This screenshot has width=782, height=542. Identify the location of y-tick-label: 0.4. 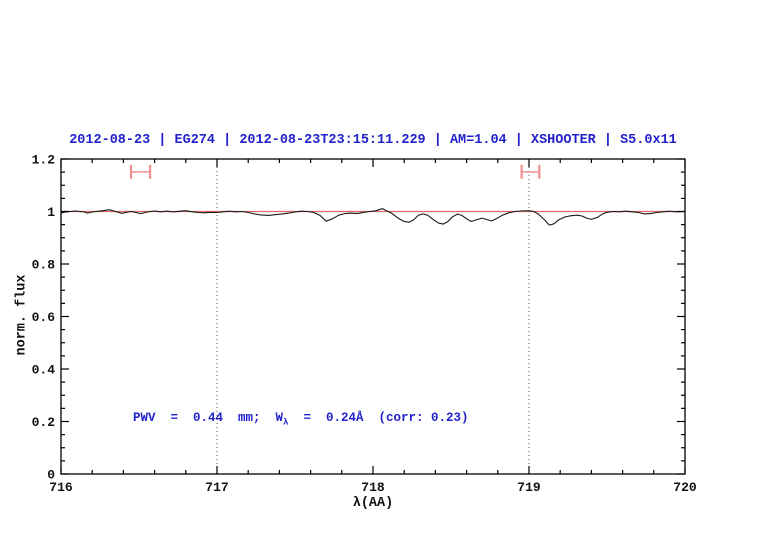
(44, 370).